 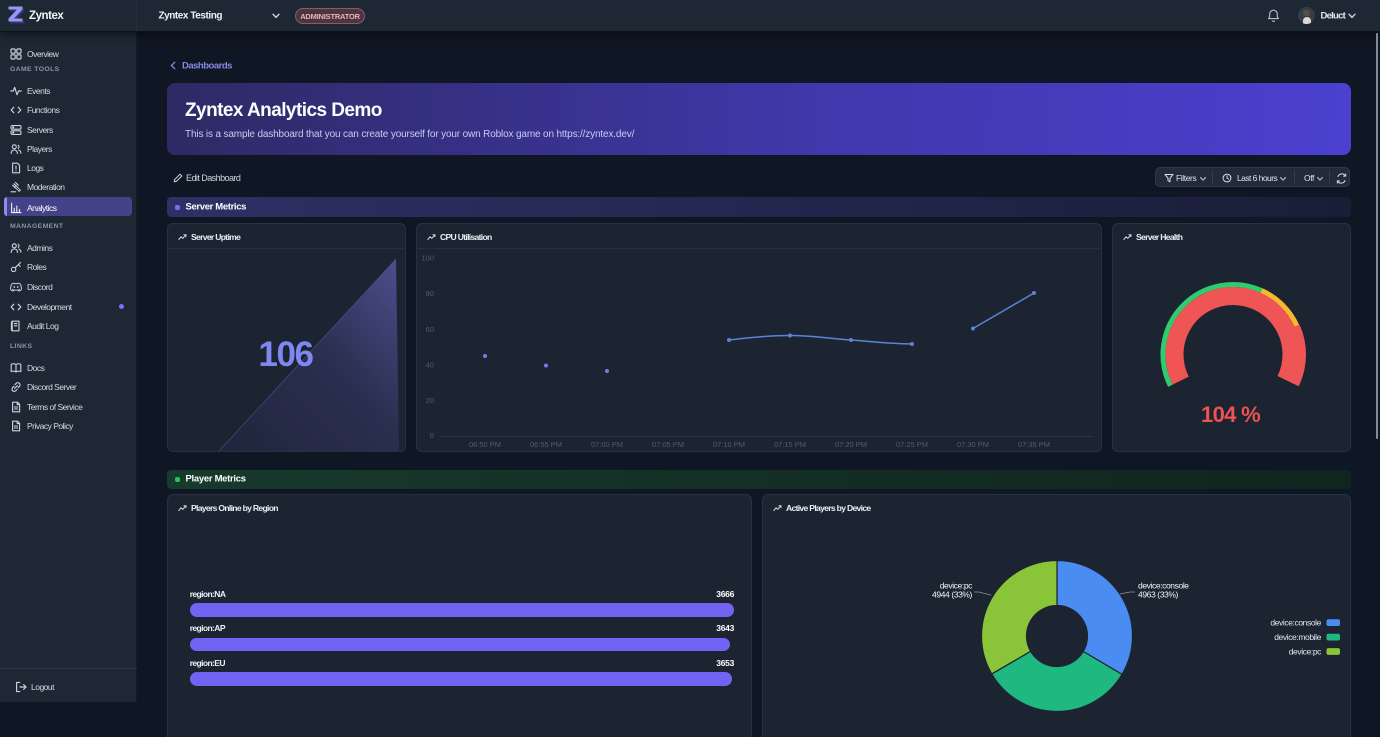 What do you see at coordinates (485, 444) in the screenshot?
I see `svg-text: 06:50 PM` at bounding box center [485, 444].